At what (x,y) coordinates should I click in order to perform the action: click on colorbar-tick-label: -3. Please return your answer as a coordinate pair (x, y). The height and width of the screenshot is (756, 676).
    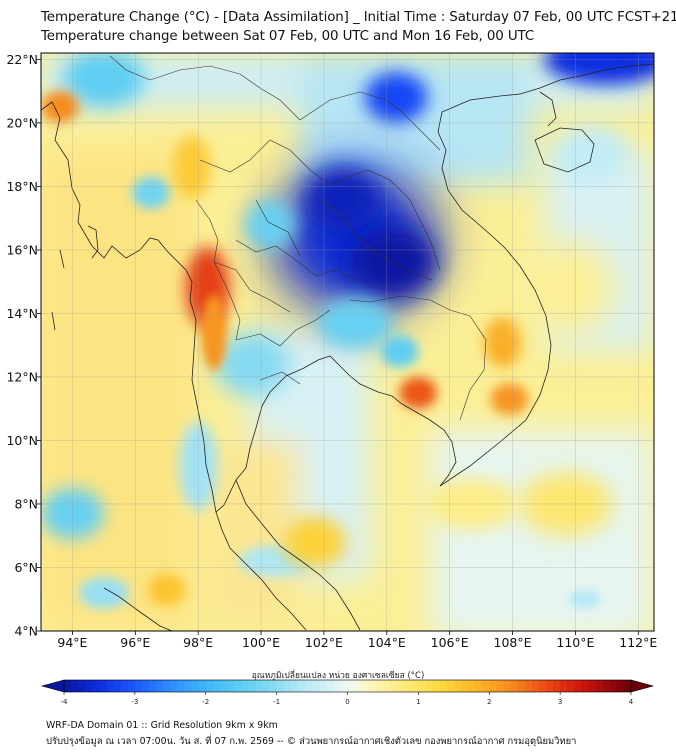
    Looking at the image, I should click on (134, 702).